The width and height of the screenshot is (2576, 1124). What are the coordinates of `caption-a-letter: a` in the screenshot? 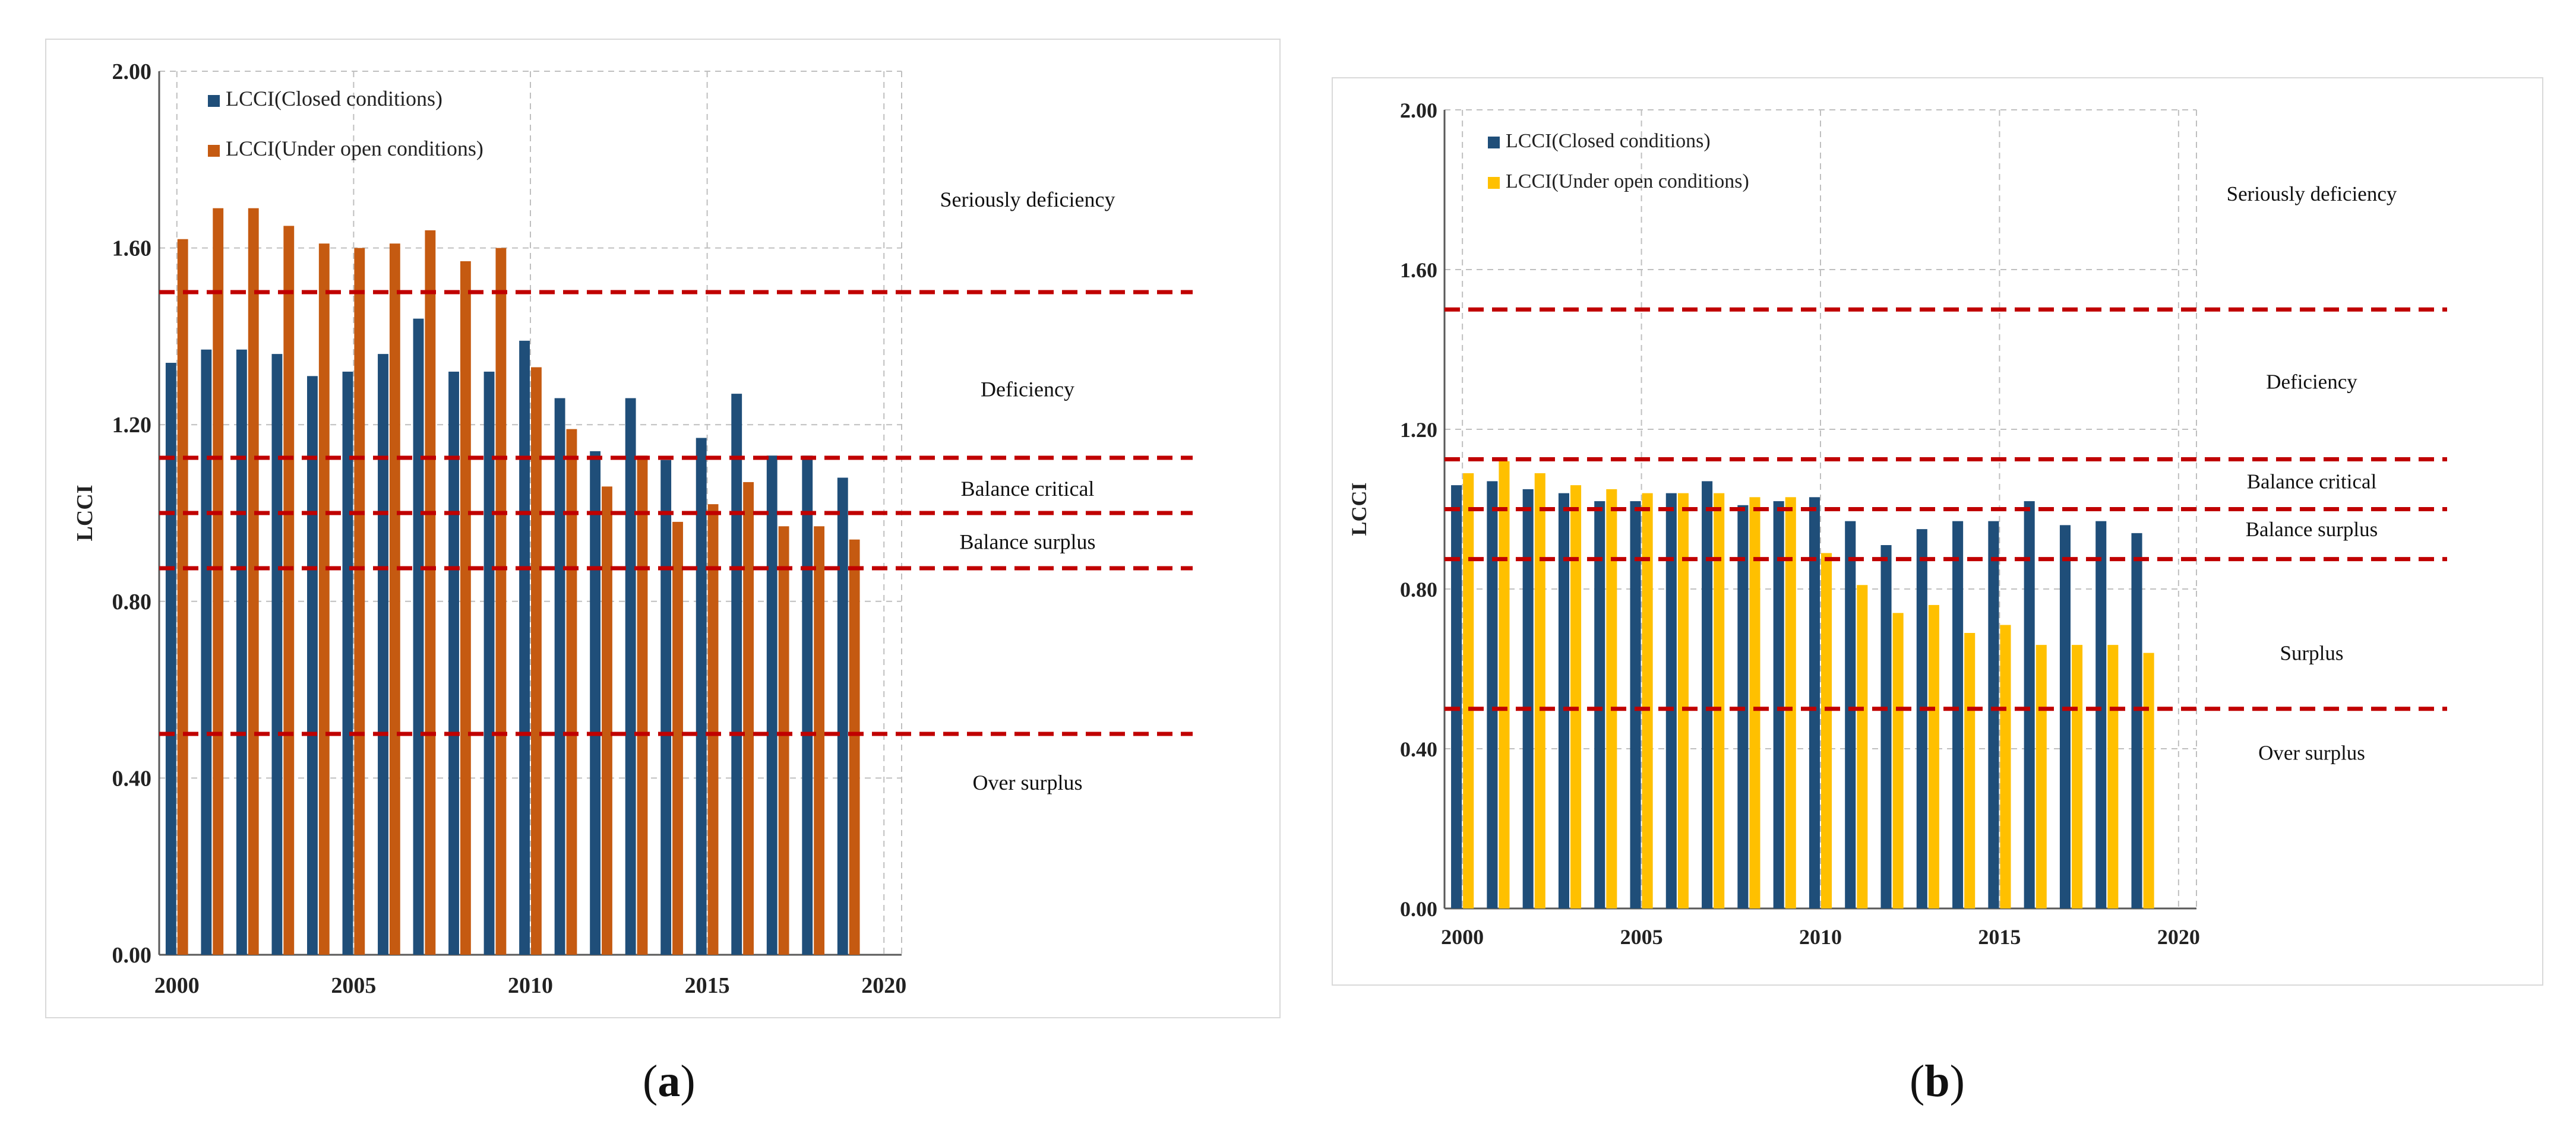 It's located at (669, 1081).